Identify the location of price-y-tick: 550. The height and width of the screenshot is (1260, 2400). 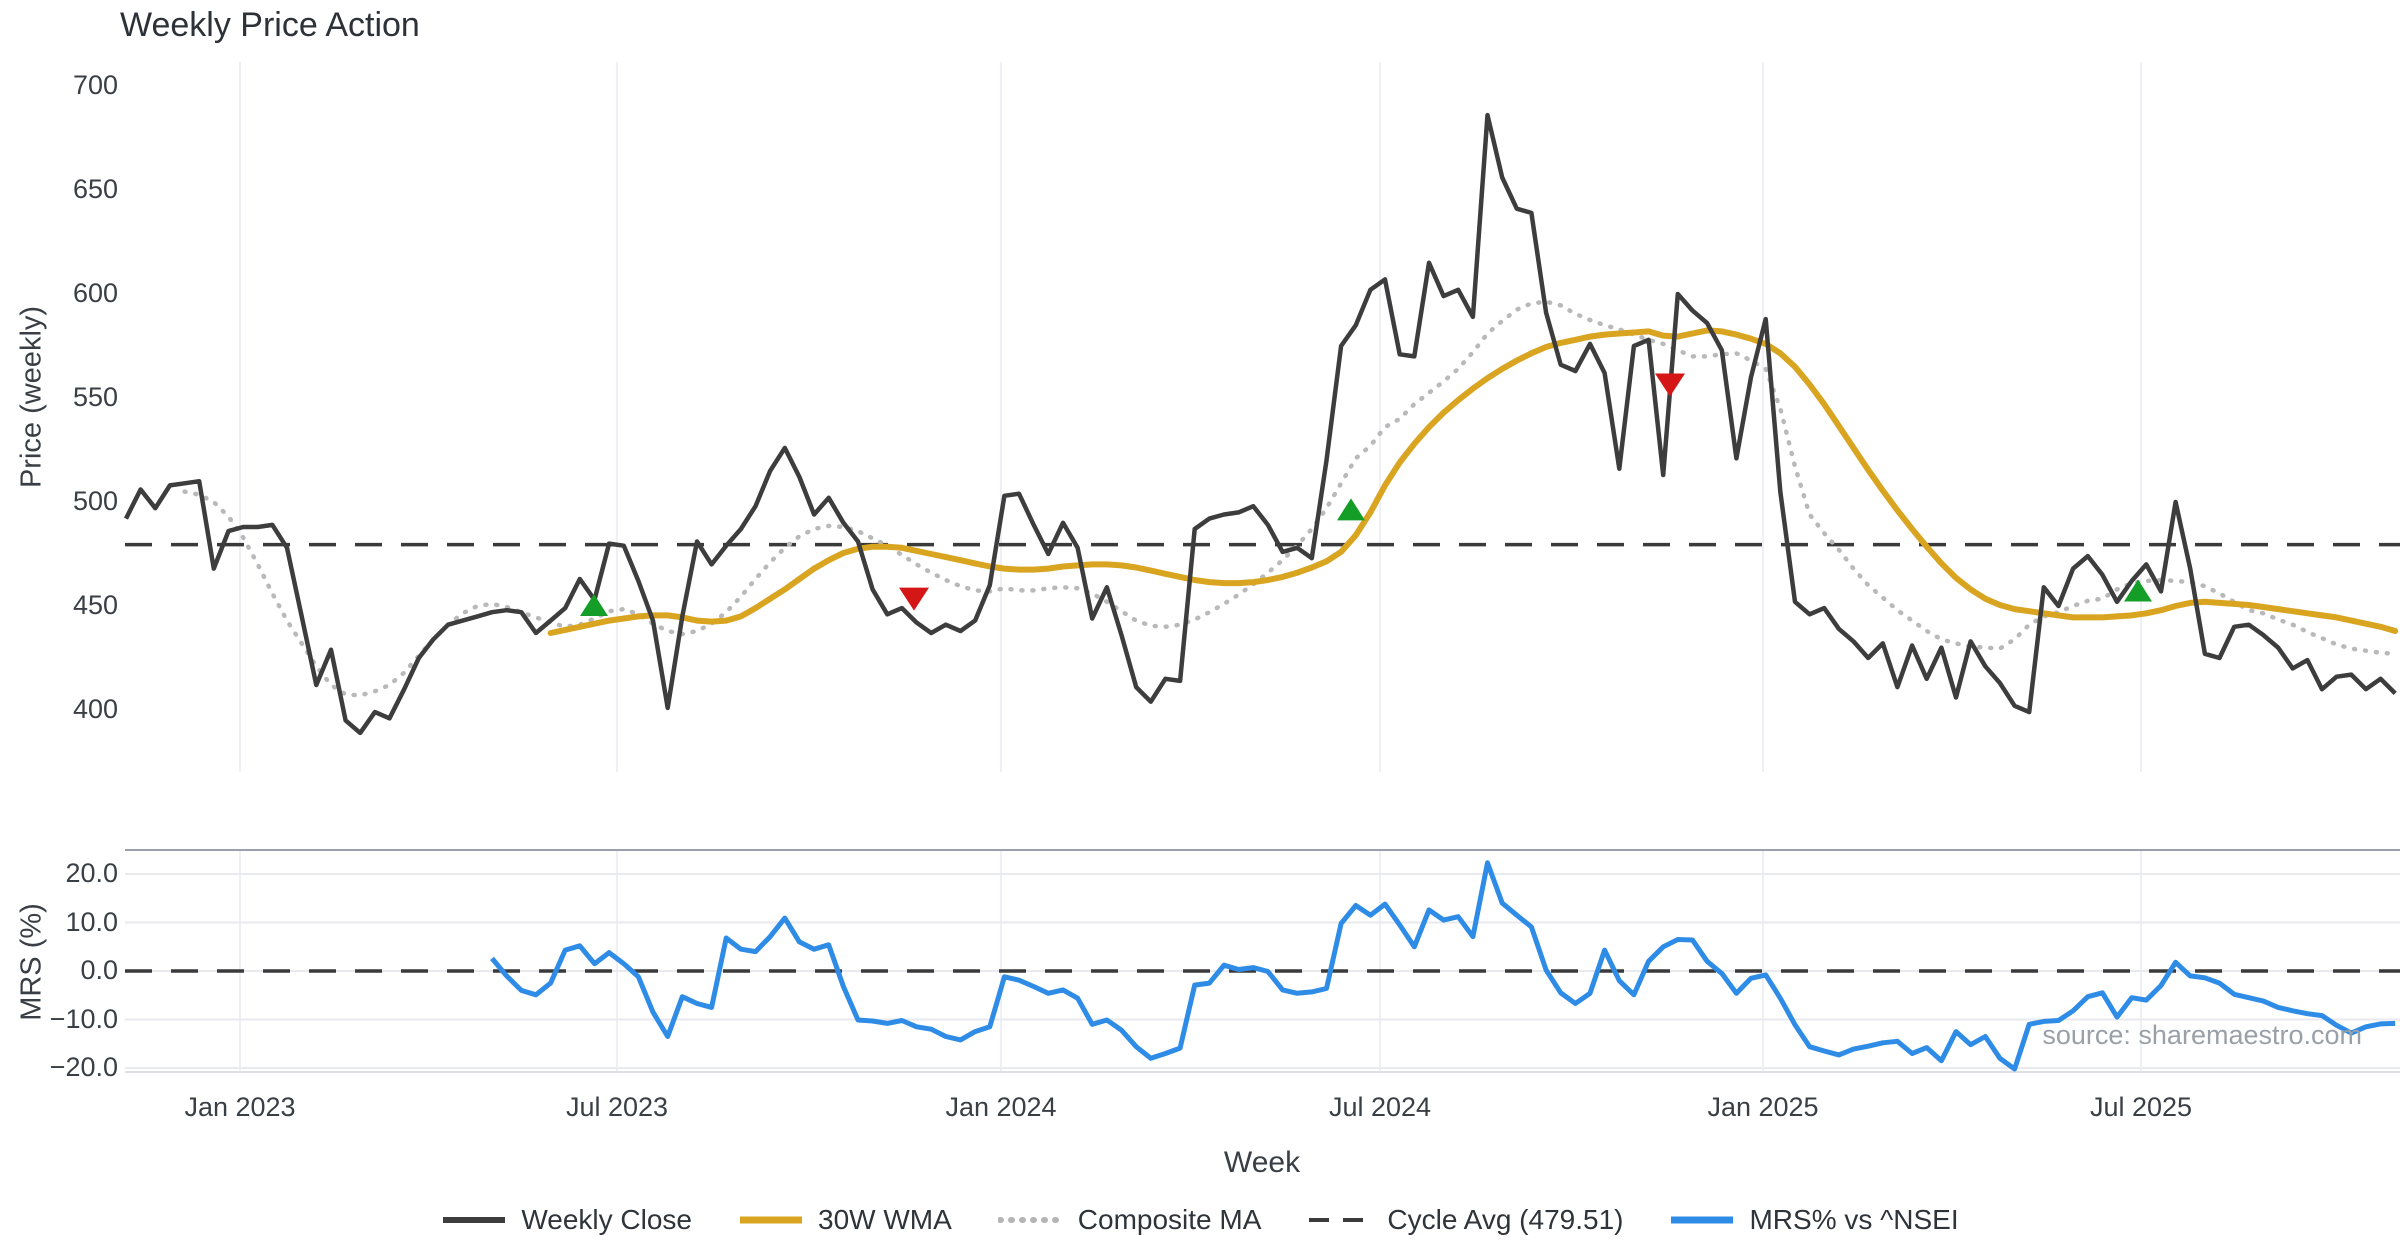
(95, 397).